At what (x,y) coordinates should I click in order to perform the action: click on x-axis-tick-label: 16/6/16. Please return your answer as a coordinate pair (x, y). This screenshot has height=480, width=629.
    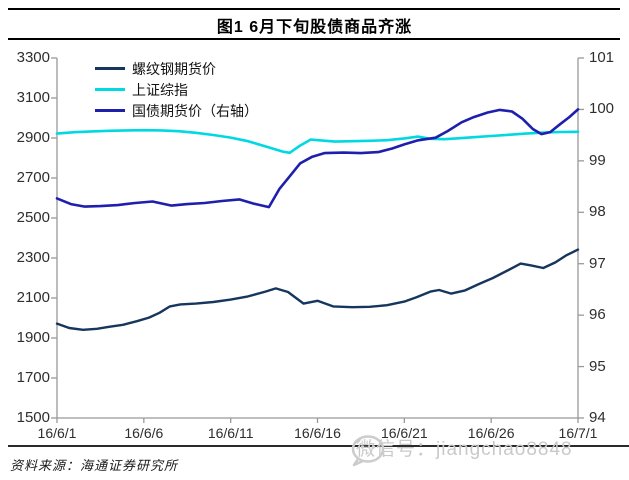
    Looking at the image, I should click on (317, 433).